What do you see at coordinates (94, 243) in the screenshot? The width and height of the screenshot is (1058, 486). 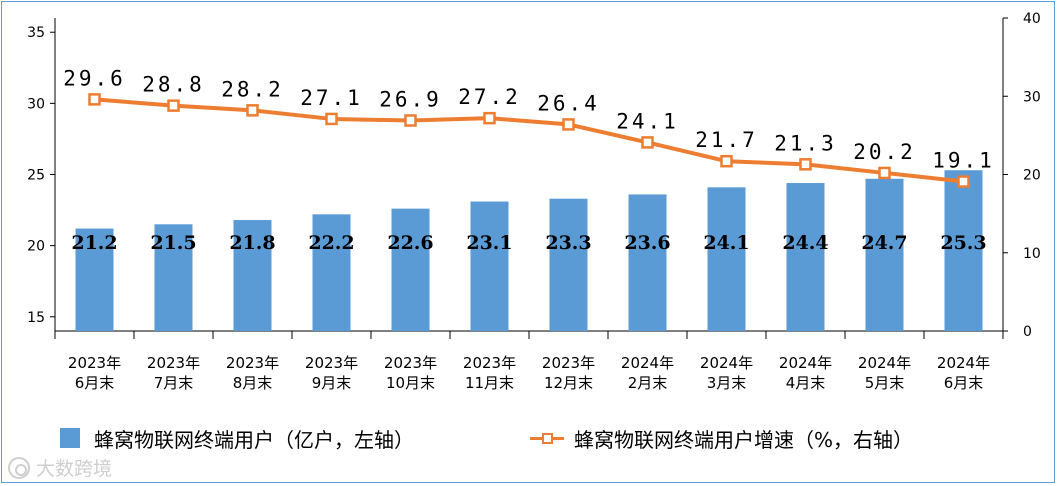 I see `bar-data-label: 21.2` at bounding box center [94, 243].